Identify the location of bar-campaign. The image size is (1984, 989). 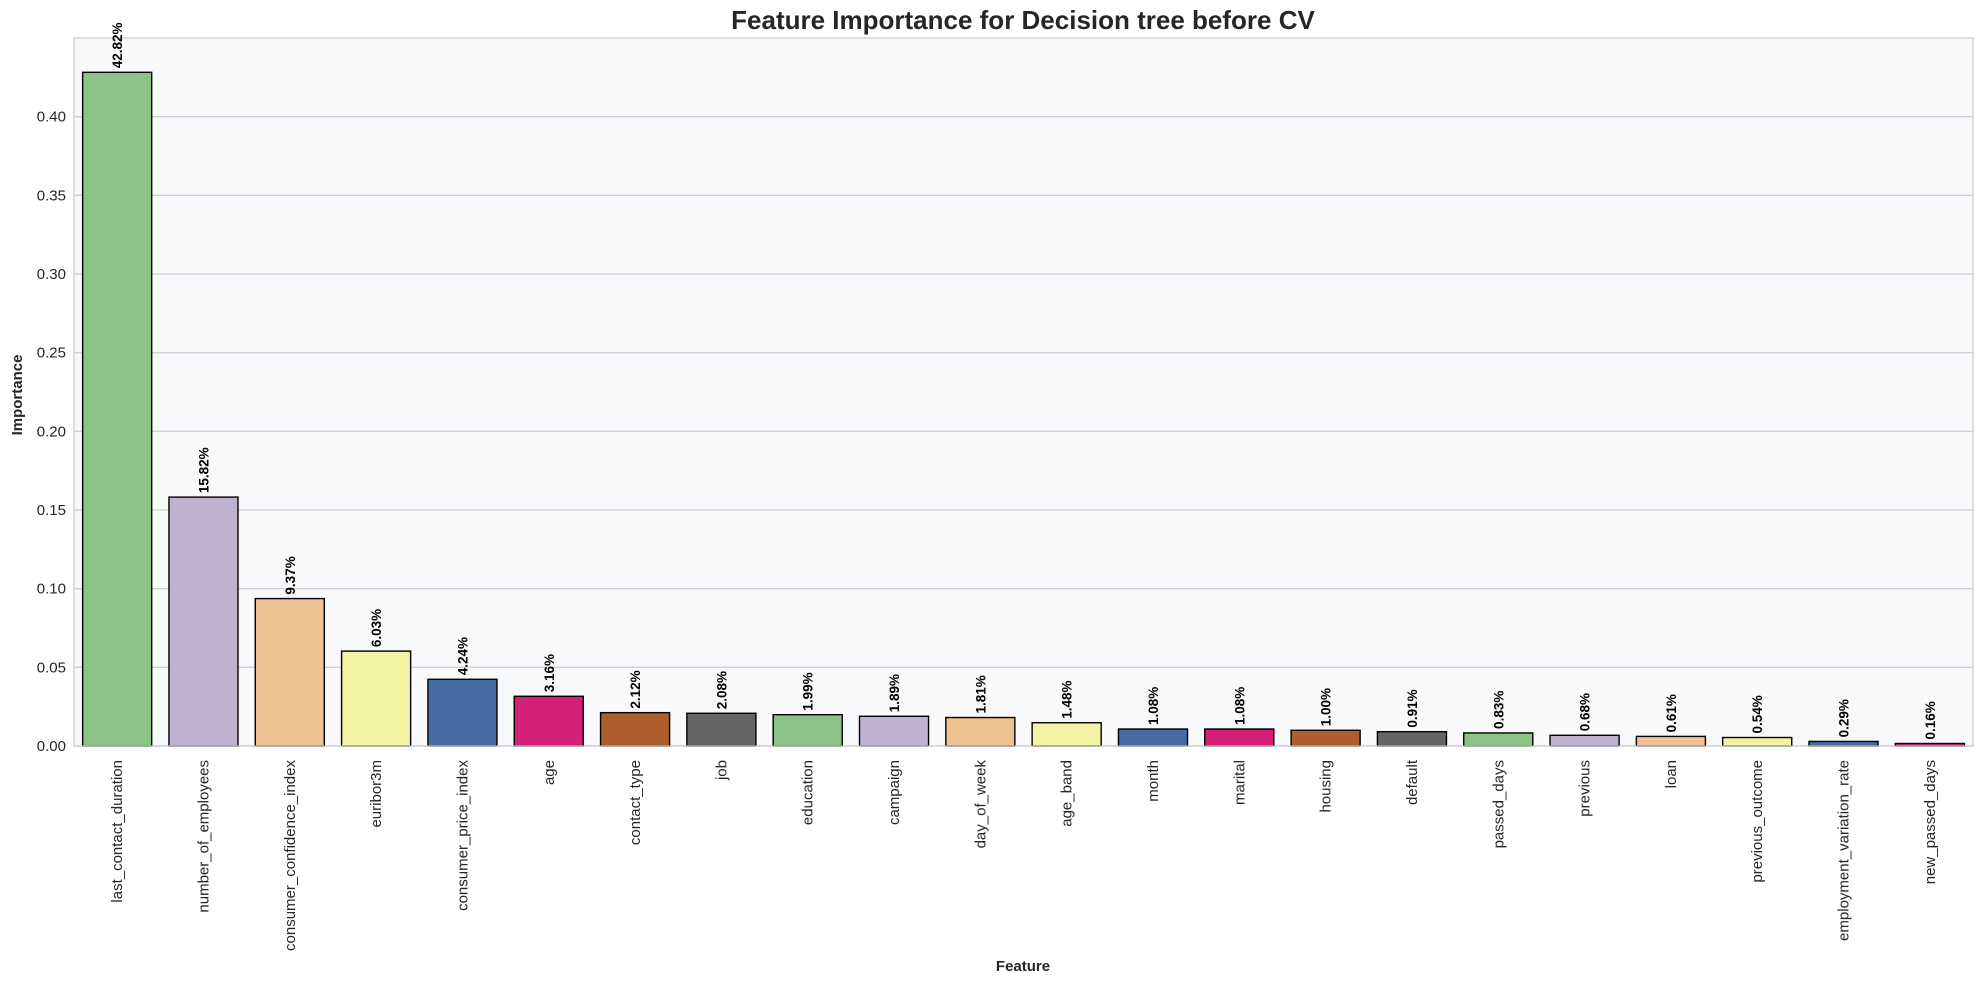
(894, 731).